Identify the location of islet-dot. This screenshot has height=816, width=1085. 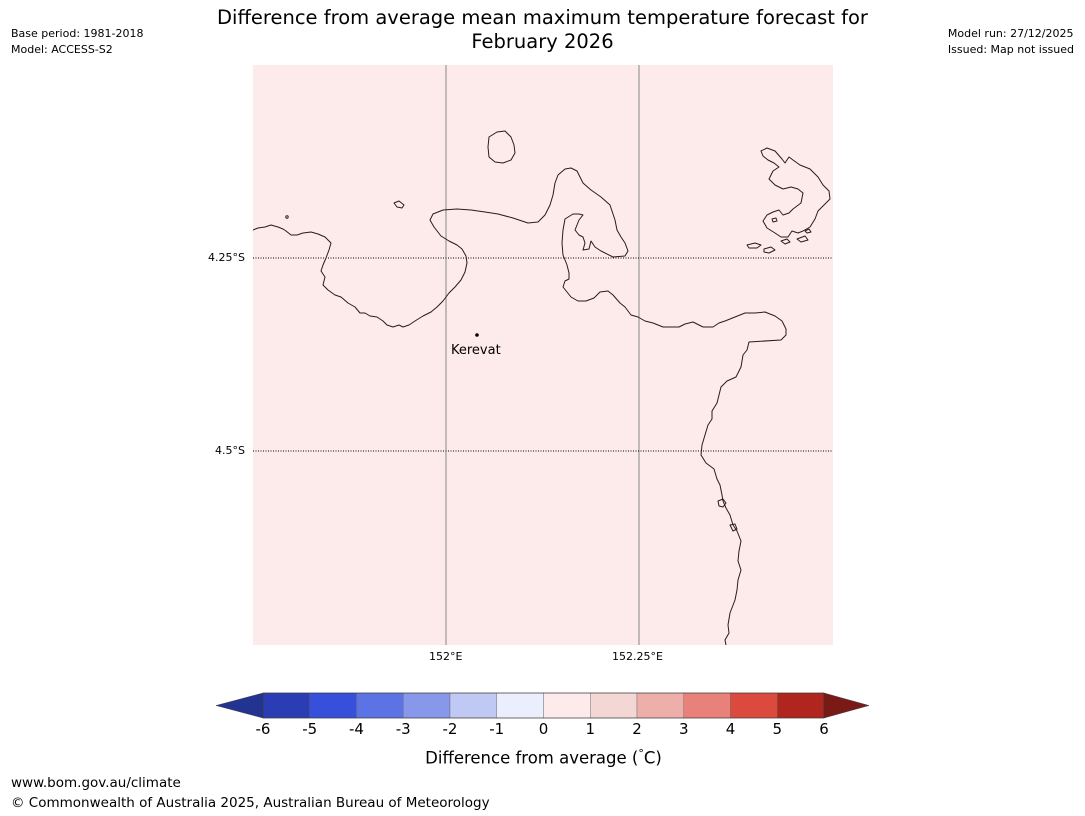
(287, 217).